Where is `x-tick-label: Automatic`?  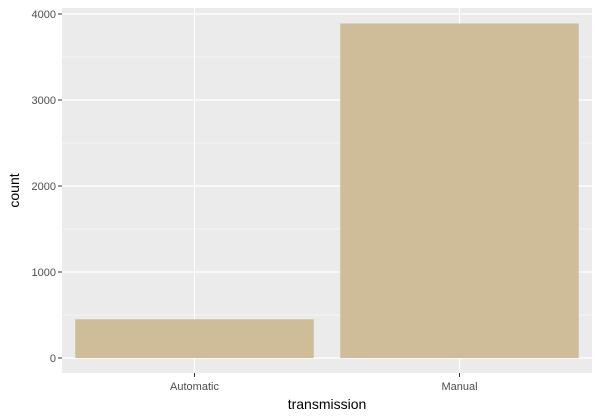
x-tick-label: Automatic is located at coordinates (194, 387).